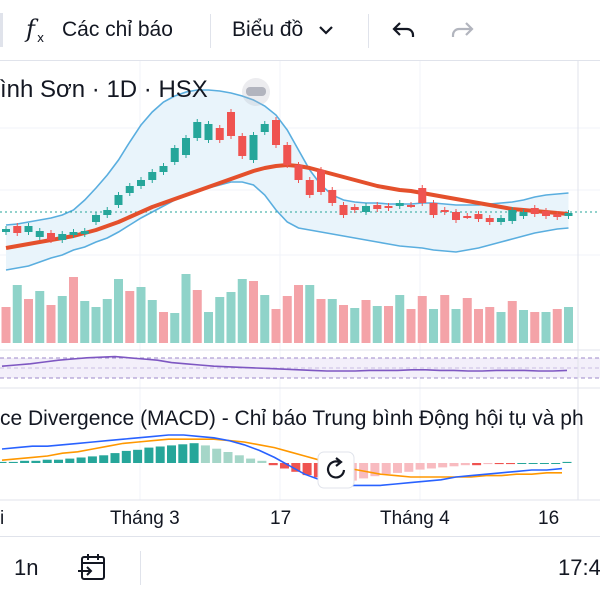 Image resolution: width=600 pixels, height=601 pixels. I want to click on x-axis-label: Tháng 4, so click(415, 518).